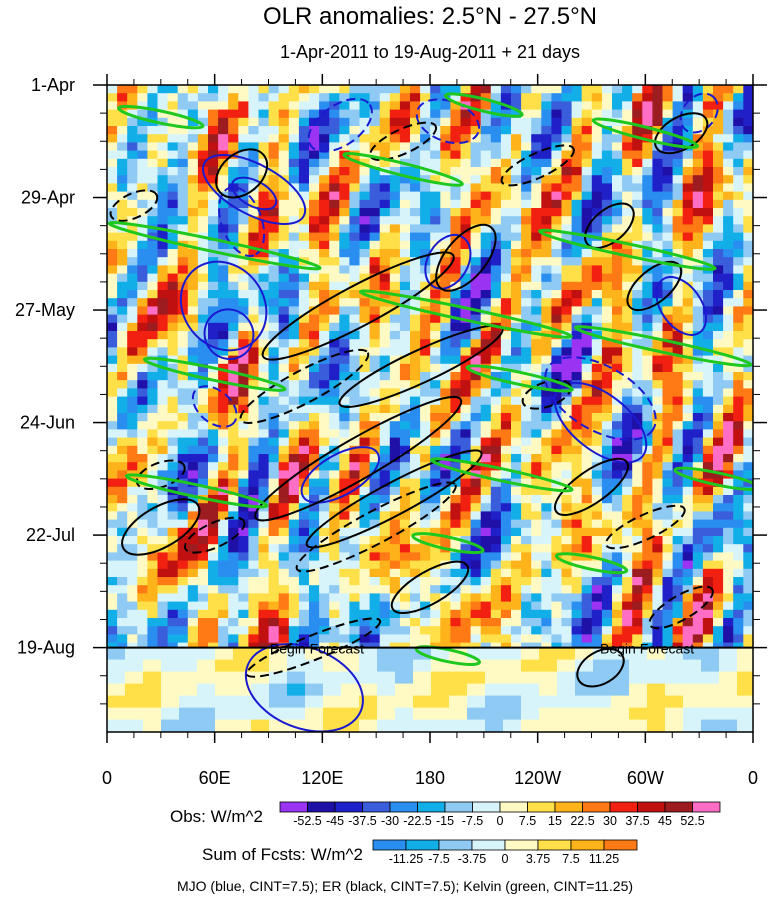  Describe the element at coordinates (483, 105) in the screenshot. I see `kelvin-contour` at that location.